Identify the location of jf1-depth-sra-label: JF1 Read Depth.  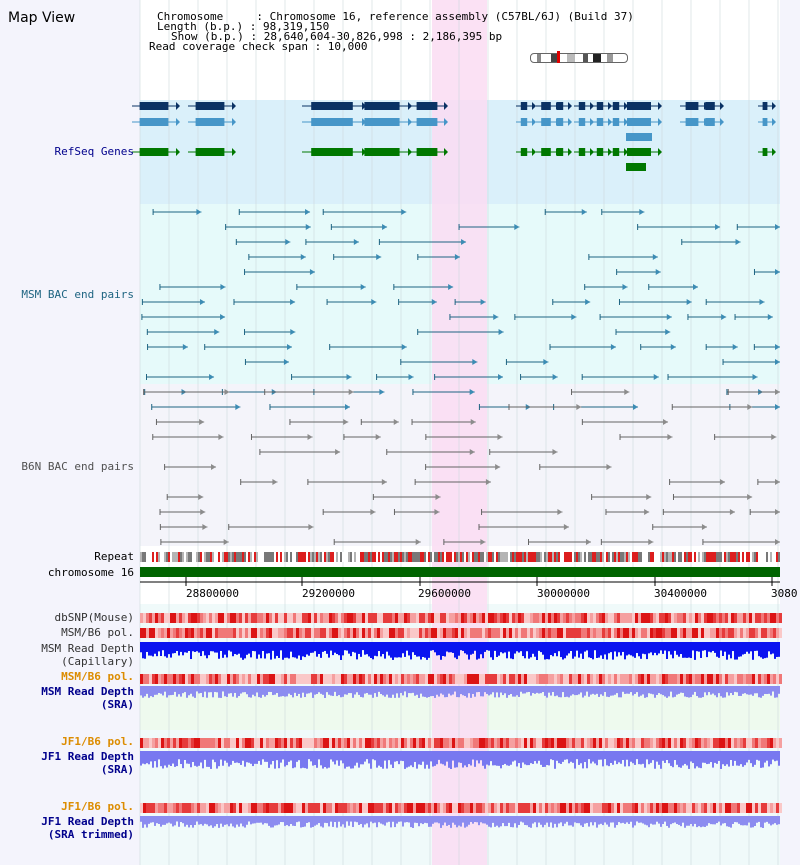
(87, 756).